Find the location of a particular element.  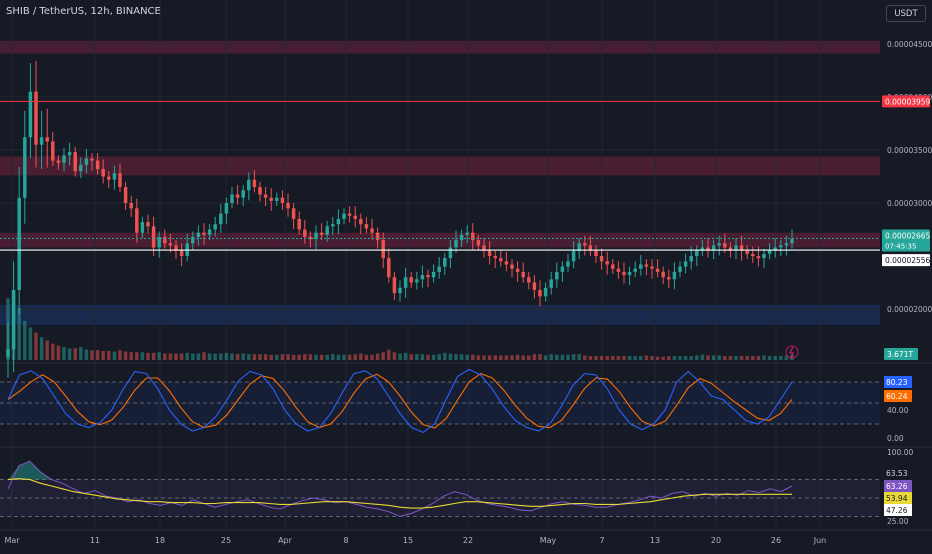

rsi-value-label: 47.26 is located at coordinates (897, 510).